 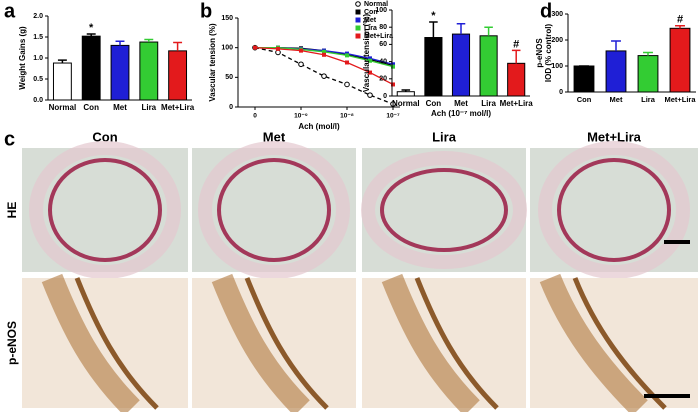 What do you see at coordinates (38, 16) in the screenshot?
I see `y-tick-label: 2.0` at bounding box center [38, 16].